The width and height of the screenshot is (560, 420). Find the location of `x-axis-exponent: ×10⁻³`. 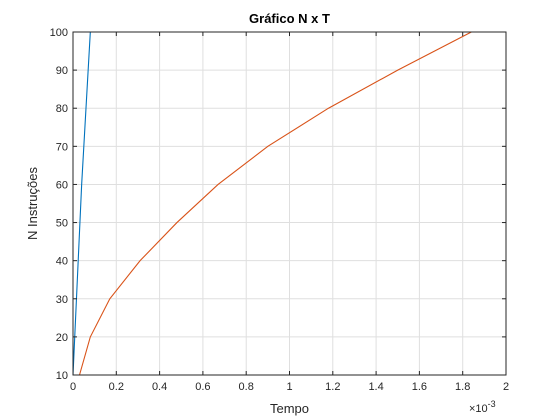

x-axis-exponent: ×10⁻³ is located at coordinates (482, 407).